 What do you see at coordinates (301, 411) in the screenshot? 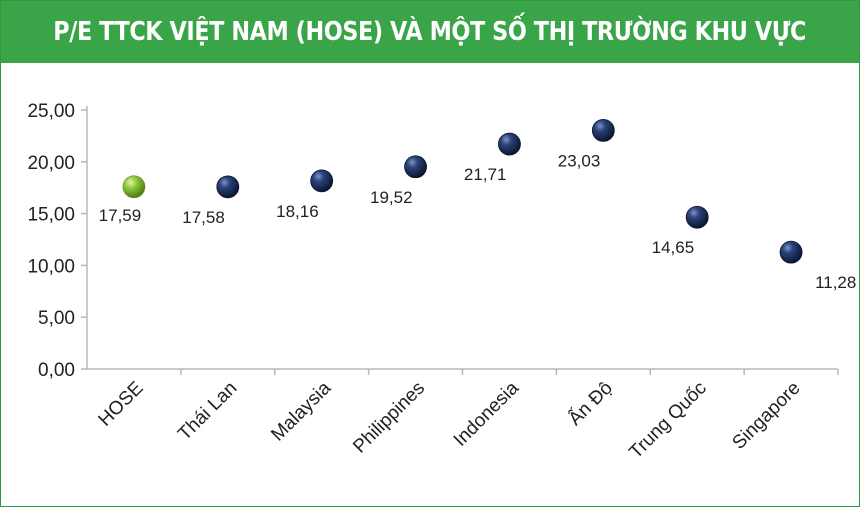
I see `x-category-label: Malaysia` at bounding box center [301, 411].